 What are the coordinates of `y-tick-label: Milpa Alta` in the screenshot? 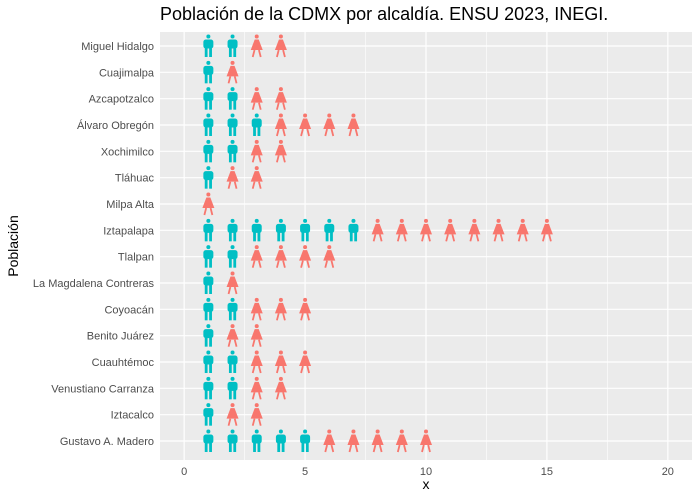 It's located at (130, 205).